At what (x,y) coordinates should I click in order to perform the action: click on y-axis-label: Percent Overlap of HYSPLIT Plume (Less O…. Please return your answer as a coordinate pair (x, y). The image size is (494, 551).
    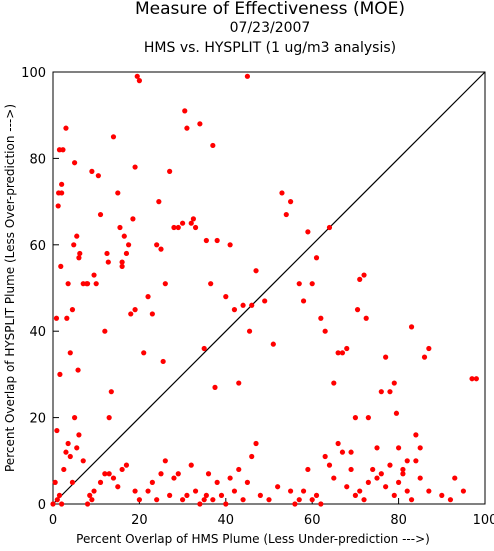
    Looking at the image, I should click on (10, 288).